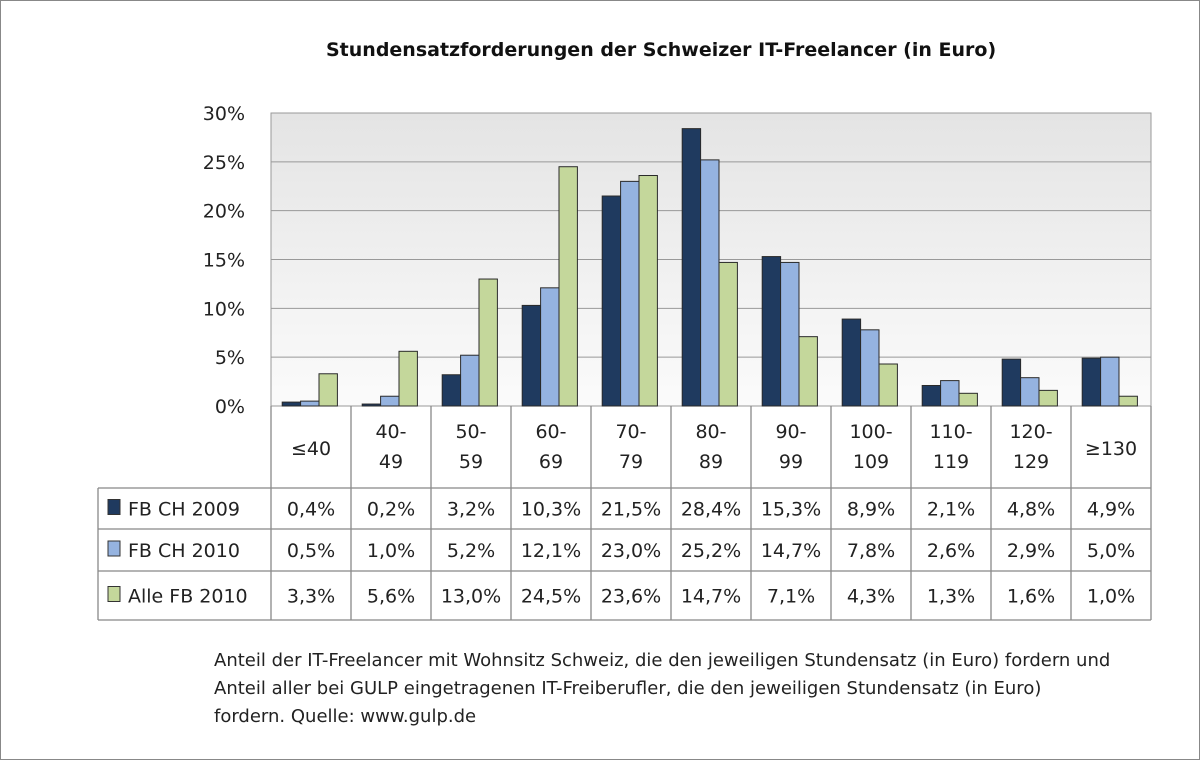 This screenshot has width=1200, height=760. Describe the element at coordinates (871, 510) in the screenshot. I see `data-label: 8,9%` at that location.